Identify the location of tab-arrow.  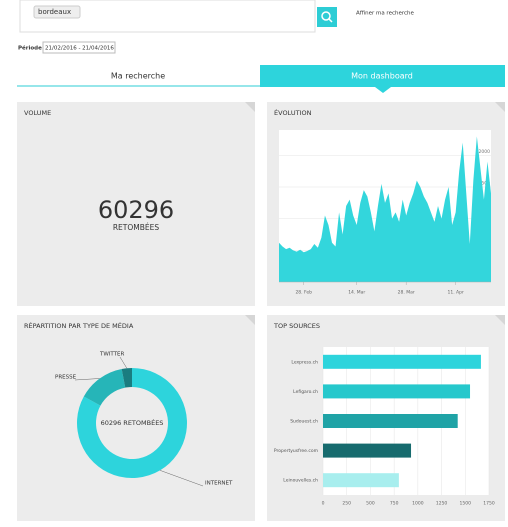
(383, 90).